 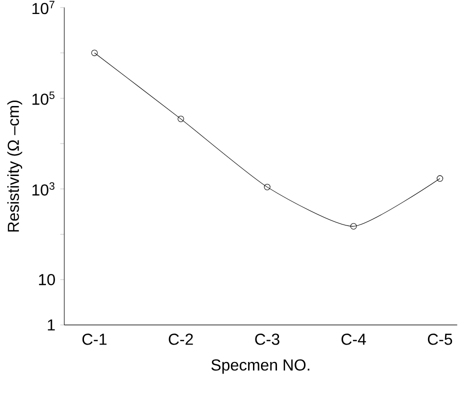 I want to click on x-tick-label: C-1, so click(x=94, y=339).